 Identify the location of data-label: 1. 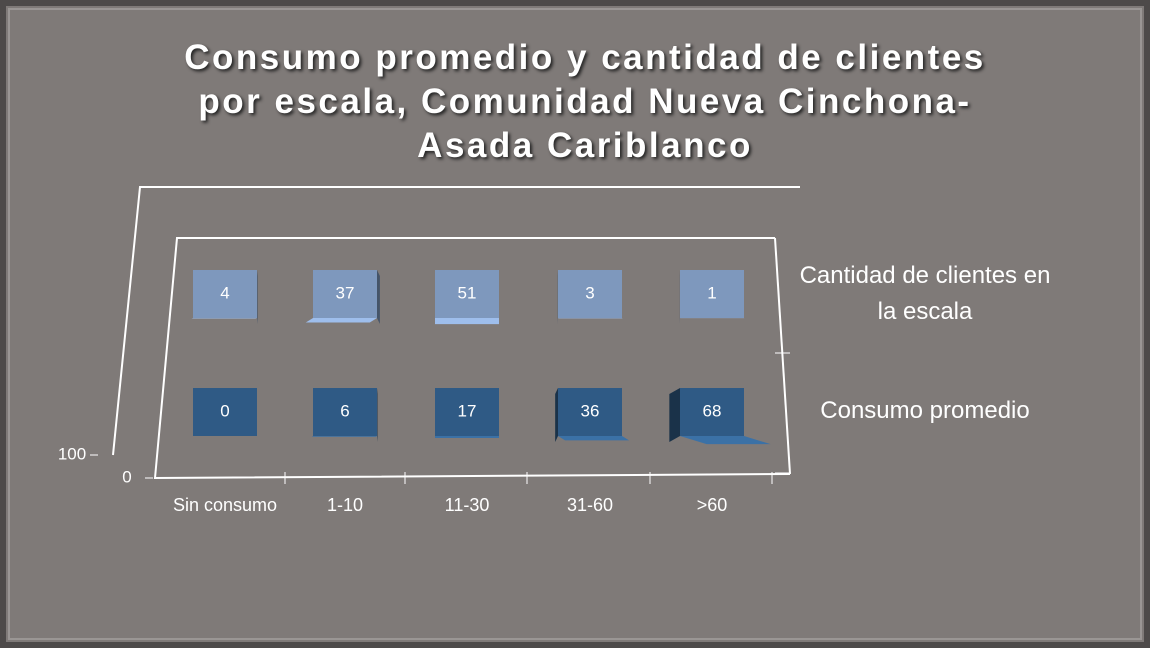
(711, 292).